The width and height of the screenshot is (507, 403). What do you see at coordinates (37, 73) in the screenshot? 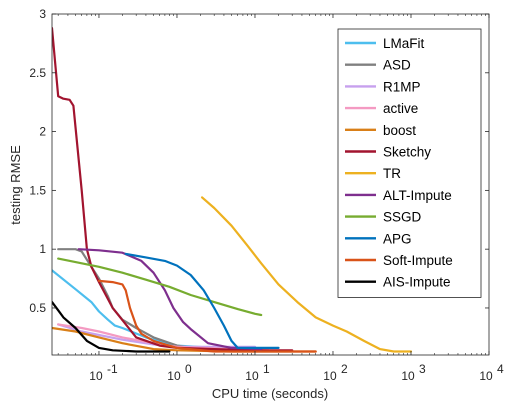
I see `y-tick-label: 2.5` at bounding box center [37, 73].